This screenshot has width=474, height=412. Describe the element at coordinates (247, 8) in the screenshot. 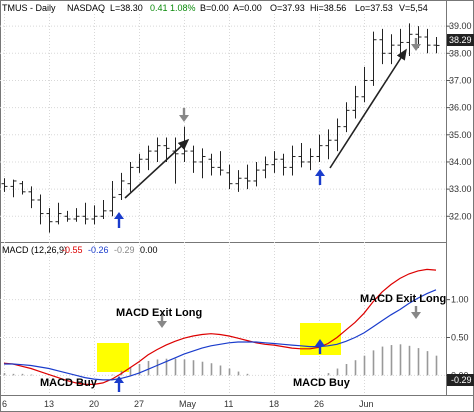

I see `header-ask: A=0.00` at that location.